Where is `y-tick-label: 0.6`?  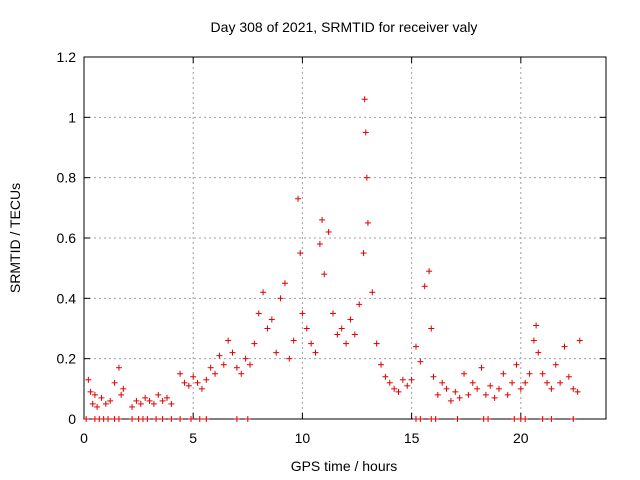 y-tick-label: 0.6 is located at coordinates (67, 238).